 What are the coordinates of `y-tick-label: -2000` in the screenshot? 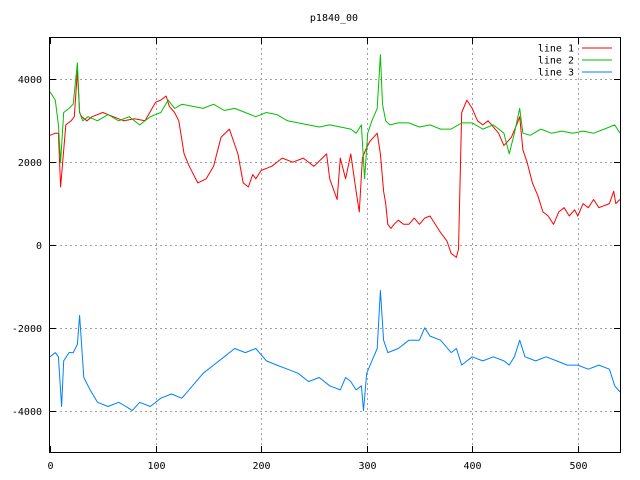 It's located at (27, 329).